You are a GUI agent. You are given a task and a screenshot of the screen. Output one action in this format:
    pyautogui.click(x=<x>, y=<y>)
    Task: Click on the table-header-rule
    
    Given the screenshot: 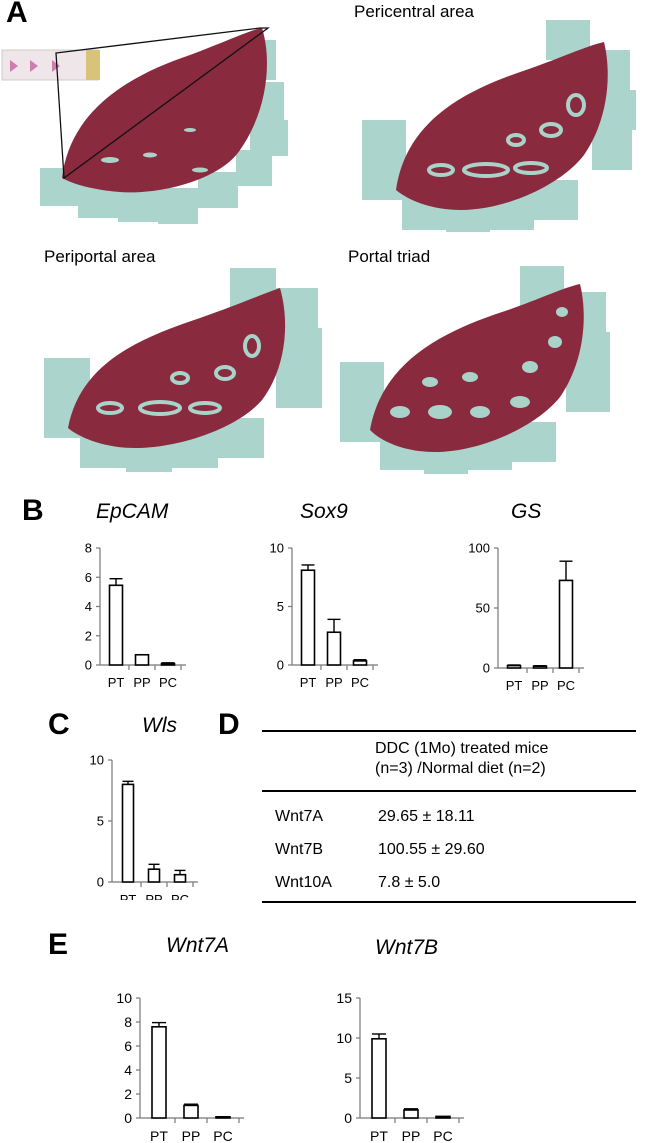 What is the action you would take?
    pyautogui.click(x=449, y=791)
    